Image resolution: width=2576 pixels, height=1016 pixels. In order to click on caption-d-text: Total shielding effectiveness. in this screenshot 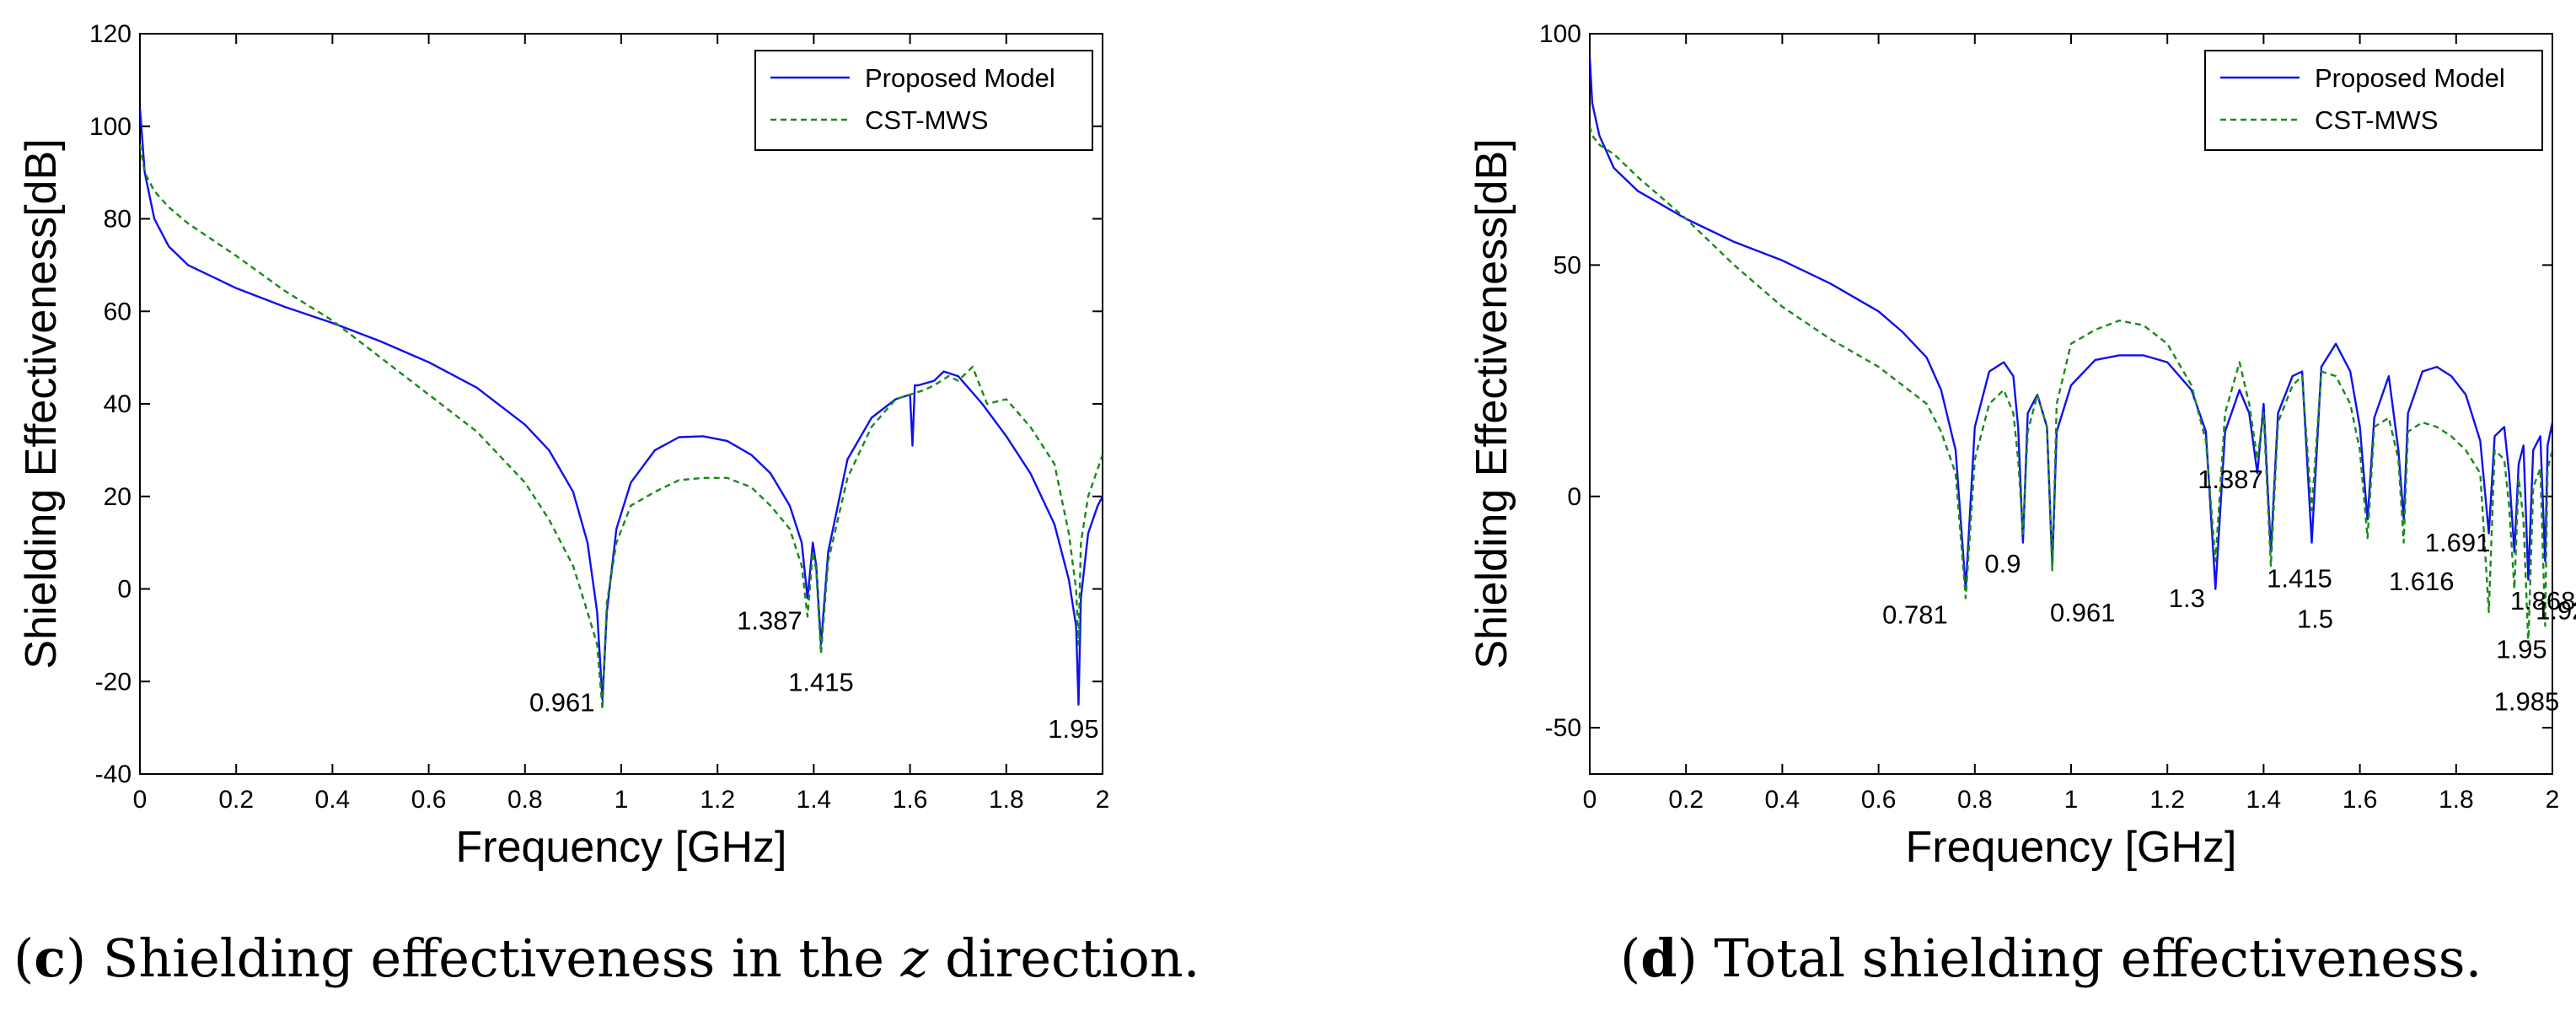, I will do `click(2089, 958)`.